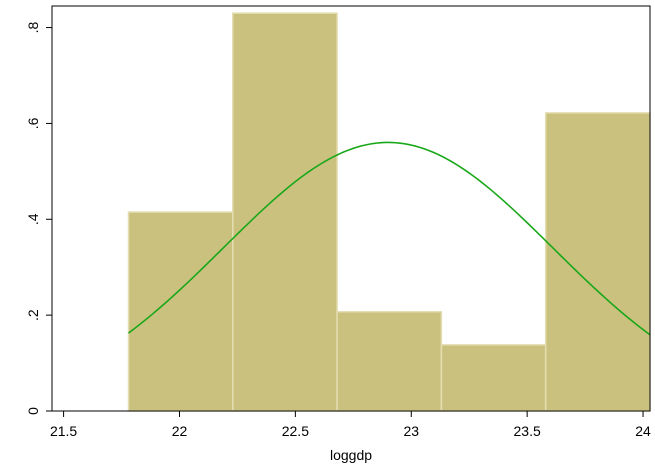 Image resolution: width=655 pixels, height=465 pixels. I want to click on x-tick-label: 21.5, so click(63, 431).